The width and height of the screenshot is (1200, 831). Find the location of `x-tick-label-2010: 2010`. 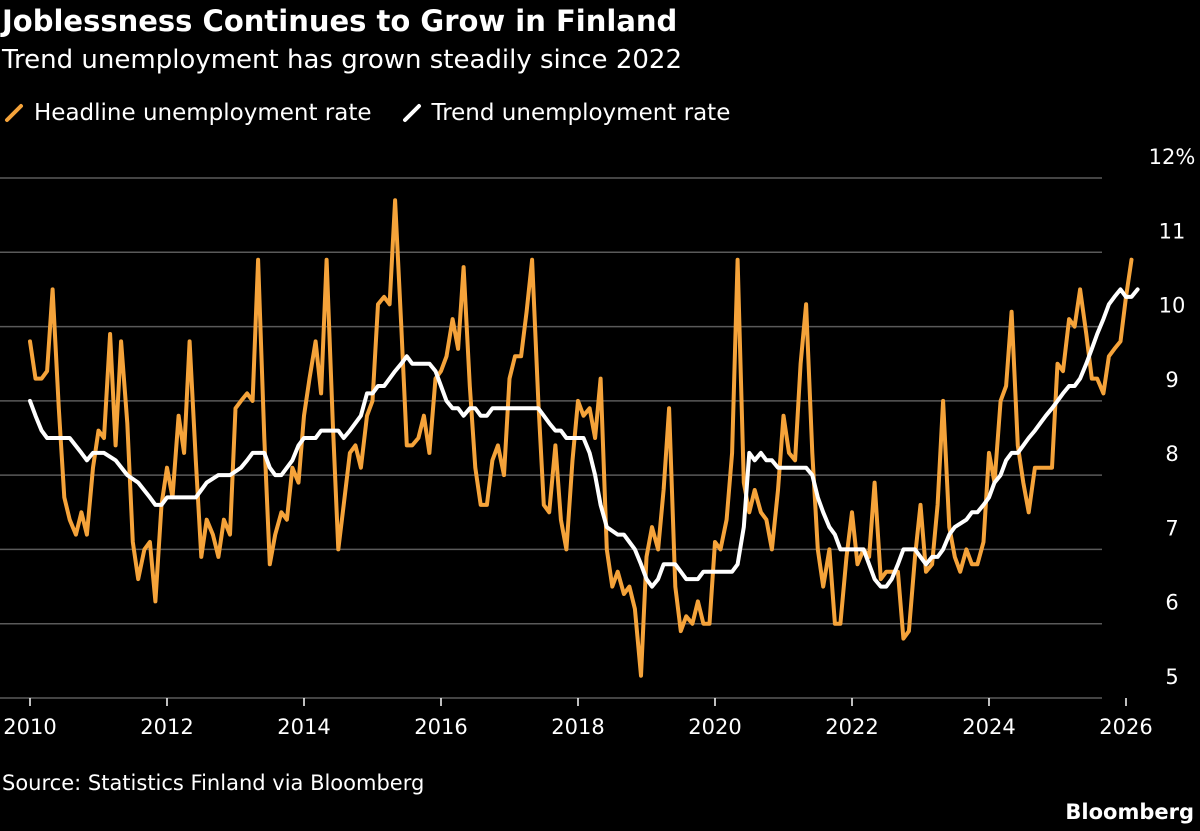

x-tick-label-2010: 2010 is located at coordinates (29, 727).